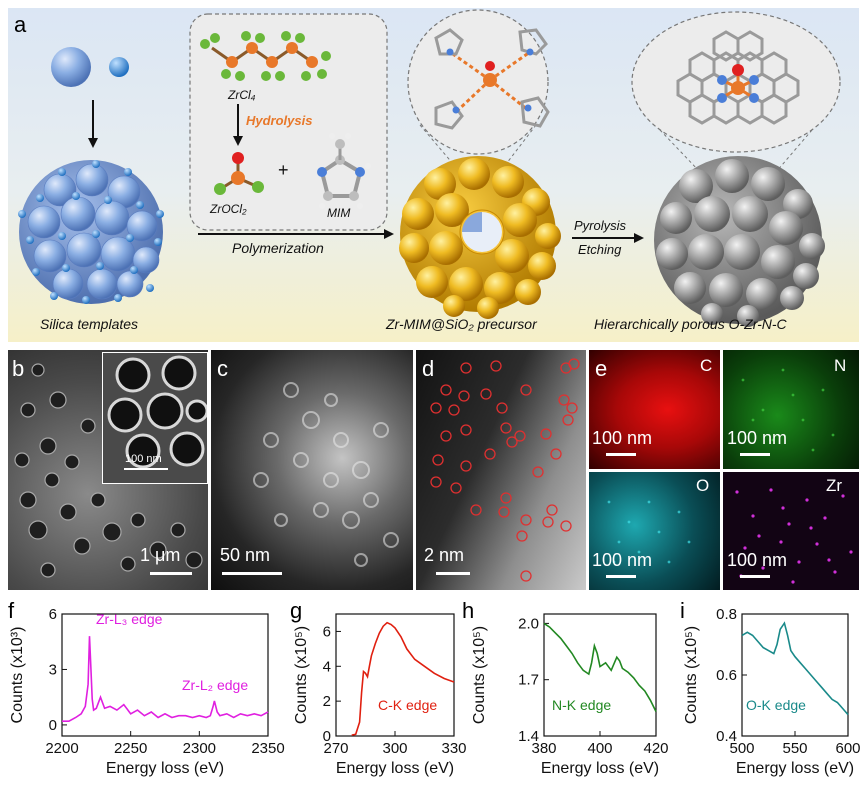 The image size is (867, 796). What do you see at coordinates (794, 748) in the screenshot?
I see `x-tick-label-i: 550` at bounding box center [794, 748].